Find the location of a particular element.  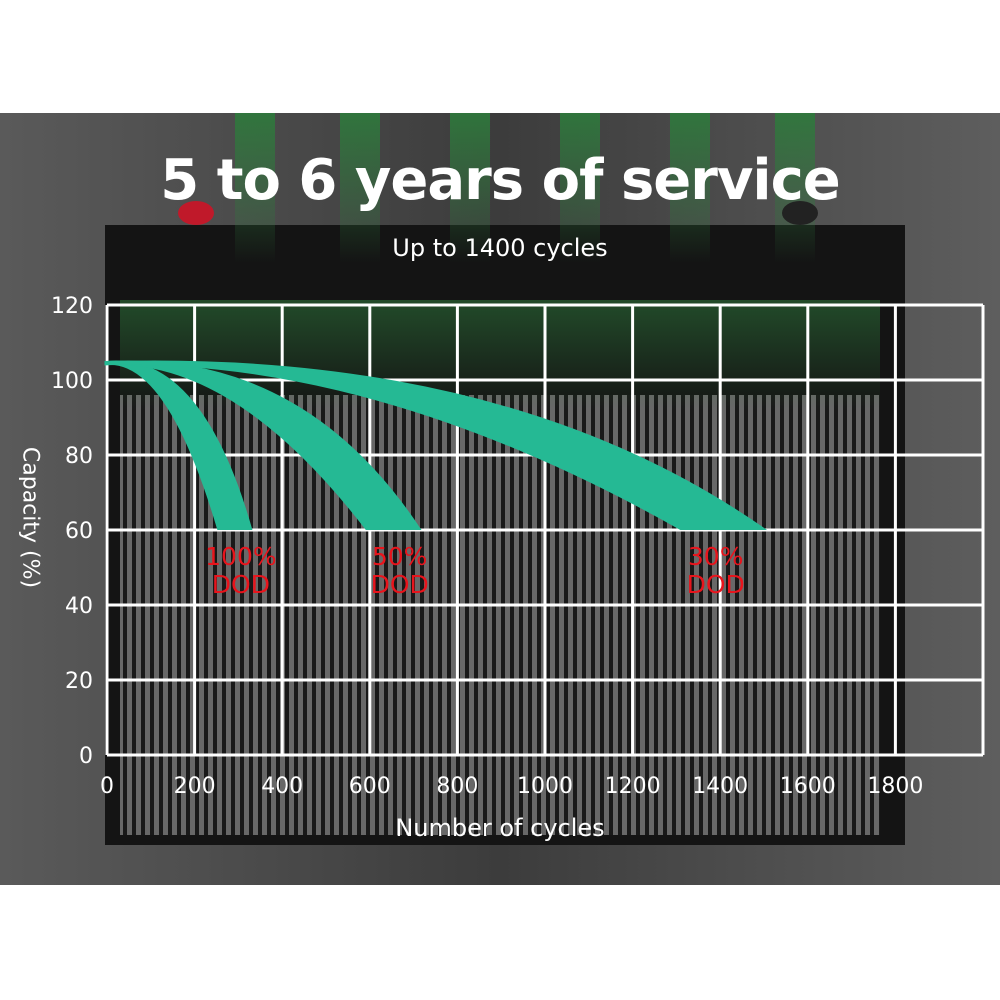

series-label-value: 30% is located at coordinates (716, 556).